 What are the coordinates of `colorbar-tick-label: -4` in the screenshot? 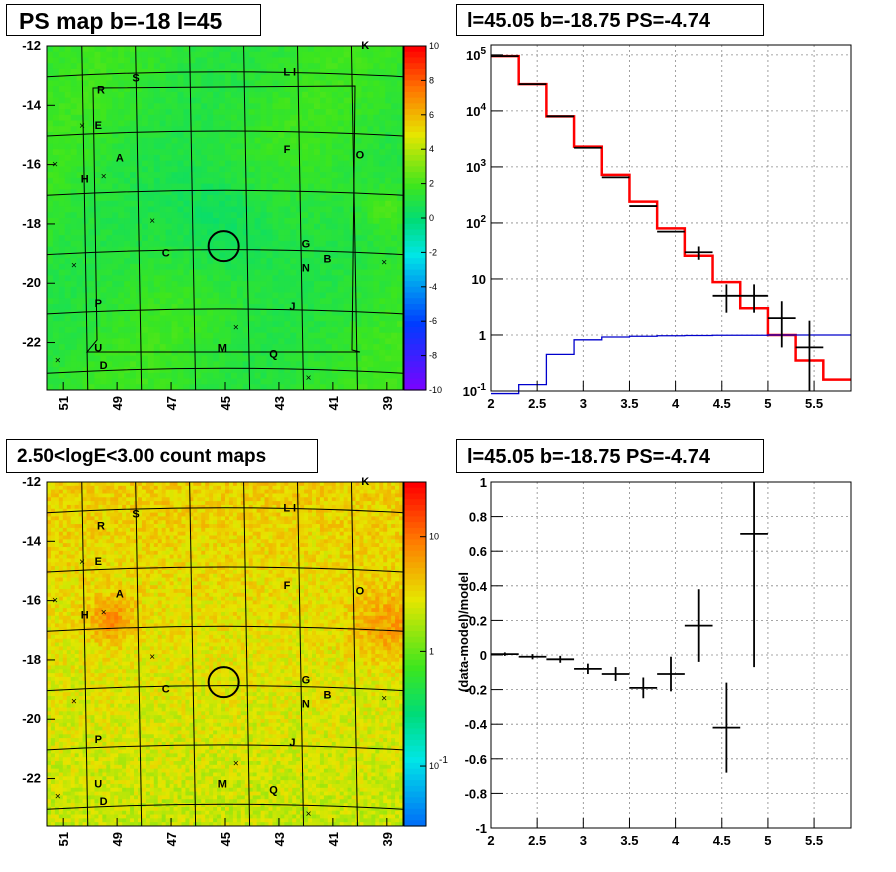 It's located at (433, 287).